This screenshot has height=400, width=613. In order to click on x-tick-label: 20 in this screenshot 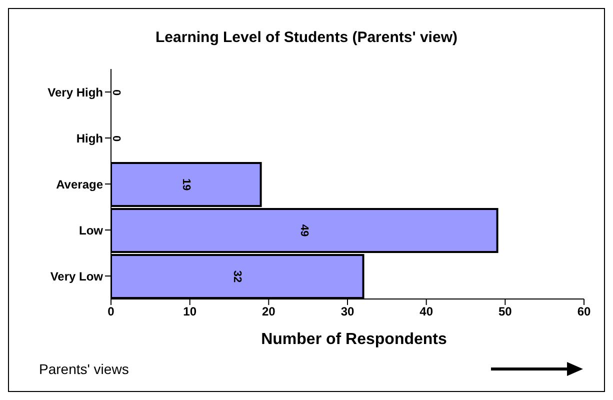, I will do `click(269, 311)`.